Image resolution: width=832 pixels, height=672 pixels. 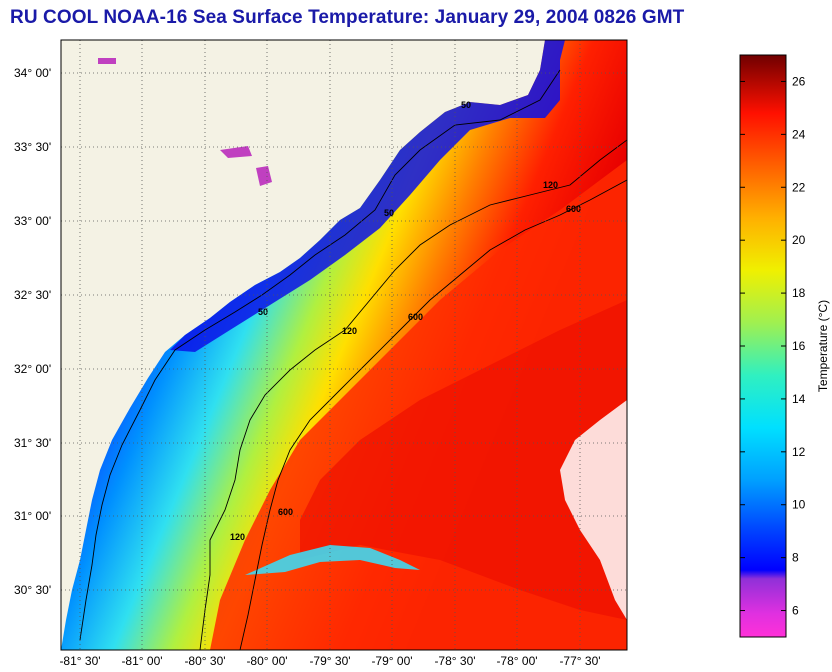 What do you see at coordinates (32, 221) in the screenshot?
I see `lat-label: 33° 00'` at bounding box center [32, 221].